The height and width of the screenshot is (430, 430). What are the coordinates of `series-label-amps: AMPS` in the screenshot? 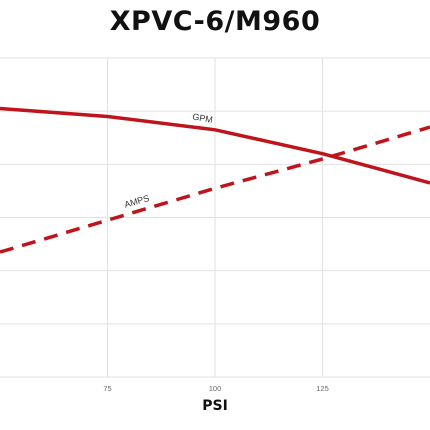 It's located at (136, 201).